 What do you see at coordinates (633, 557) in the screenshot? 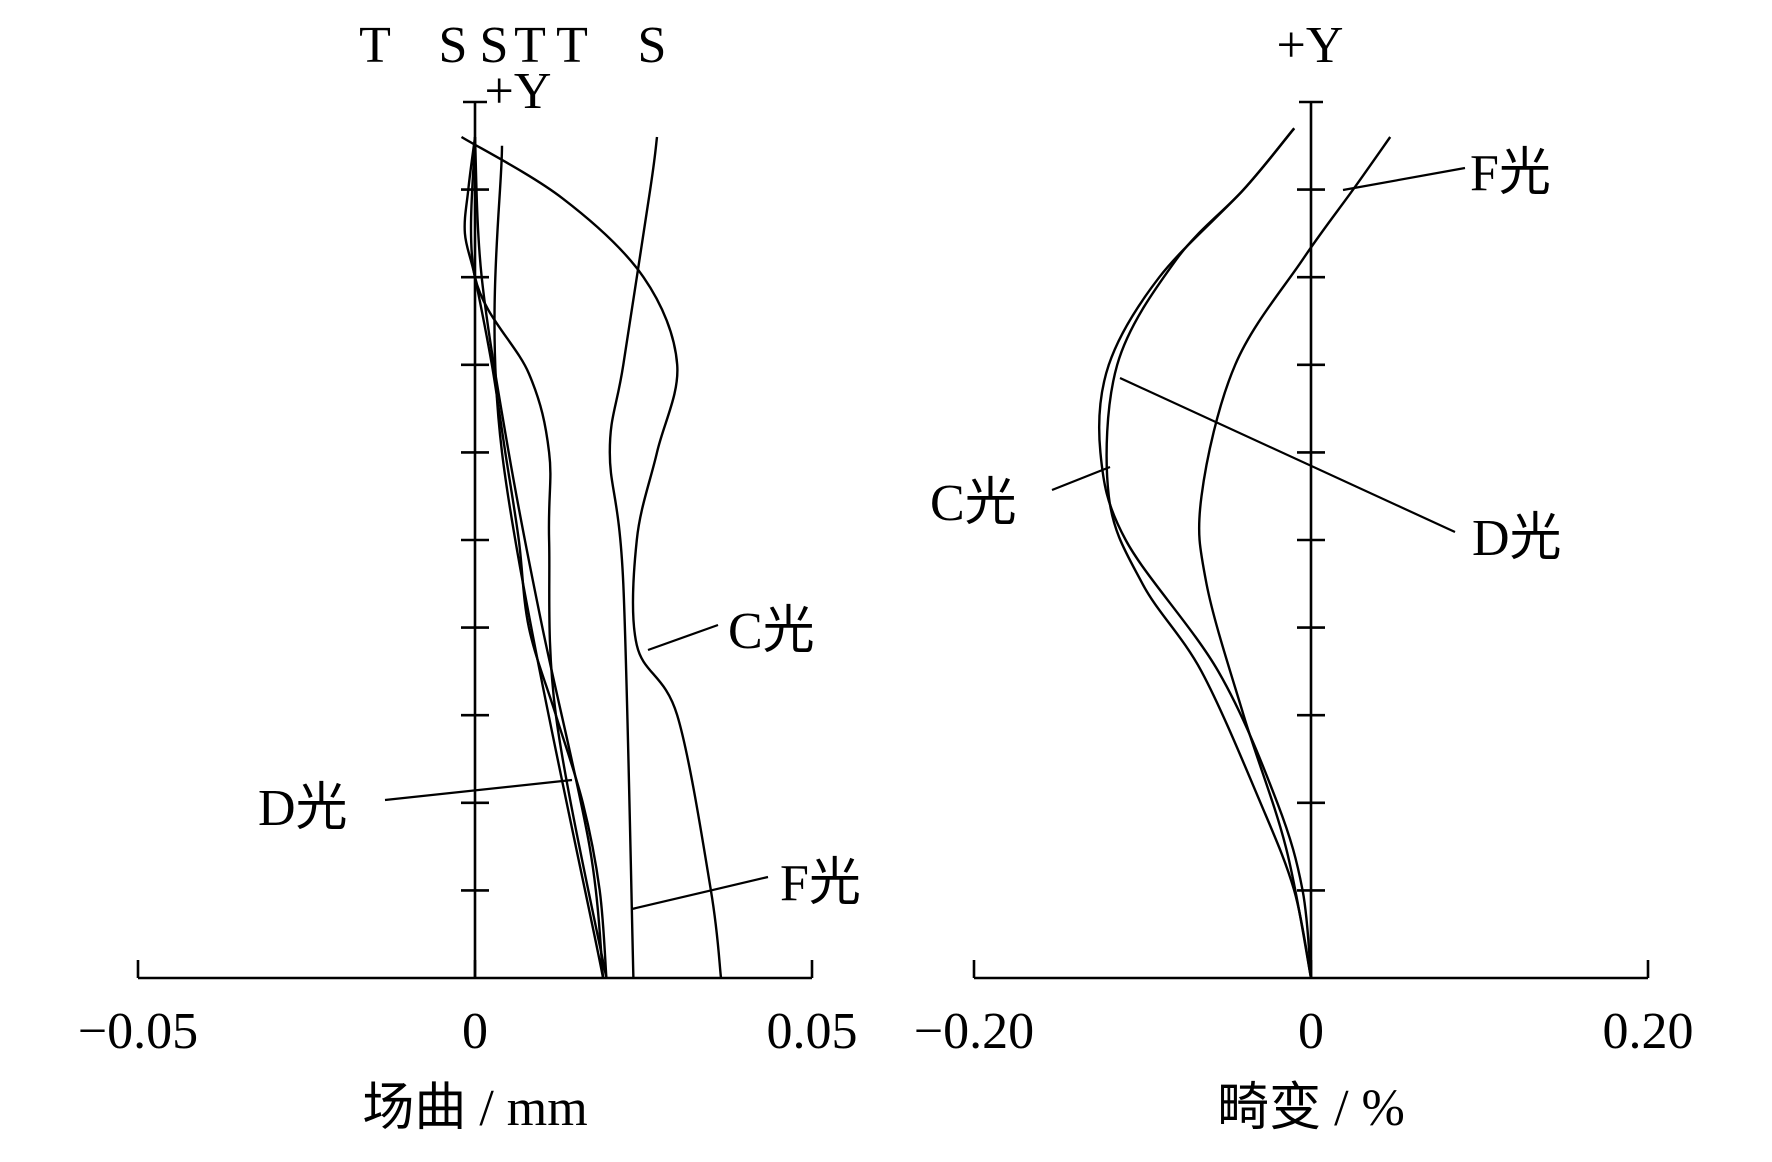
I see `series-curve-C光-S` at bounding box center [633, 557].